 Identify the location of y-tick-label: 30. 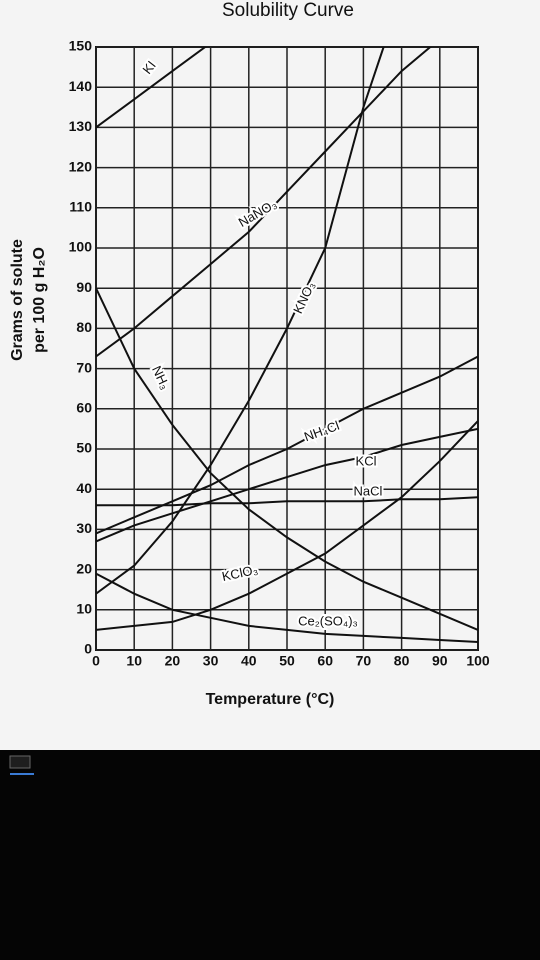
(84, 528).